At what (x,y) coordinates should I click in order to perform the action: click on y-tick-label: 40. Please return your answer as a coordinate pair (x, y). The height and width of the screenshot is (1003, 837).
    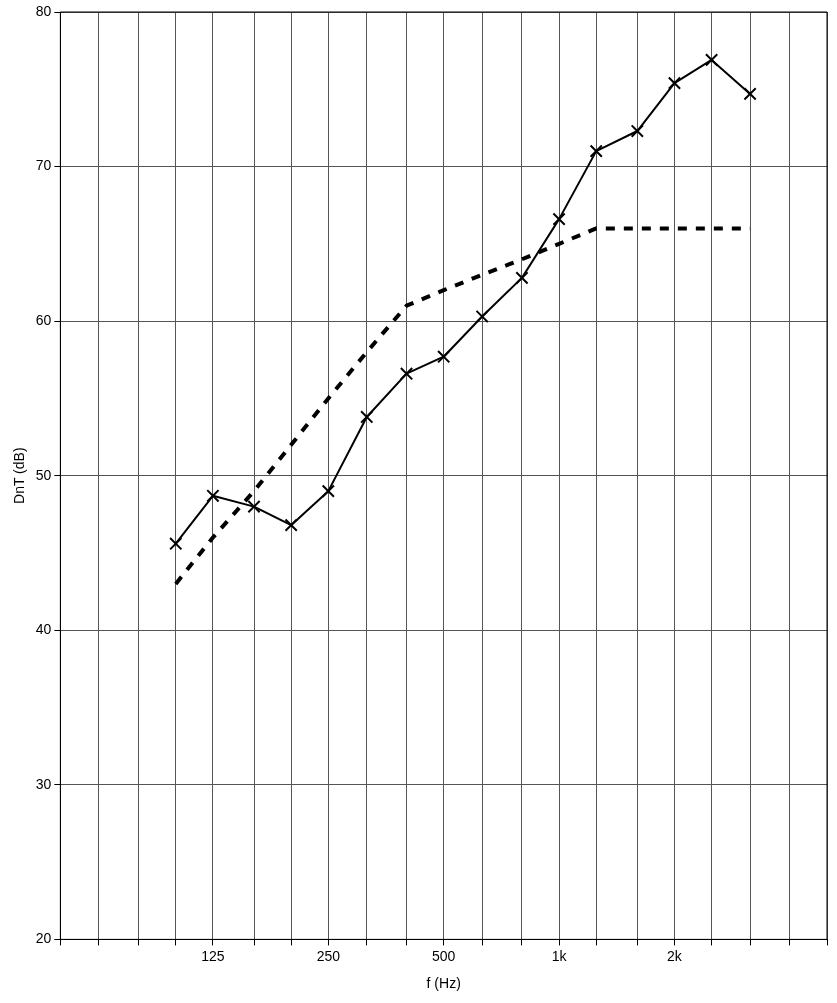
    Looking at the image, I should click on (43, 629).